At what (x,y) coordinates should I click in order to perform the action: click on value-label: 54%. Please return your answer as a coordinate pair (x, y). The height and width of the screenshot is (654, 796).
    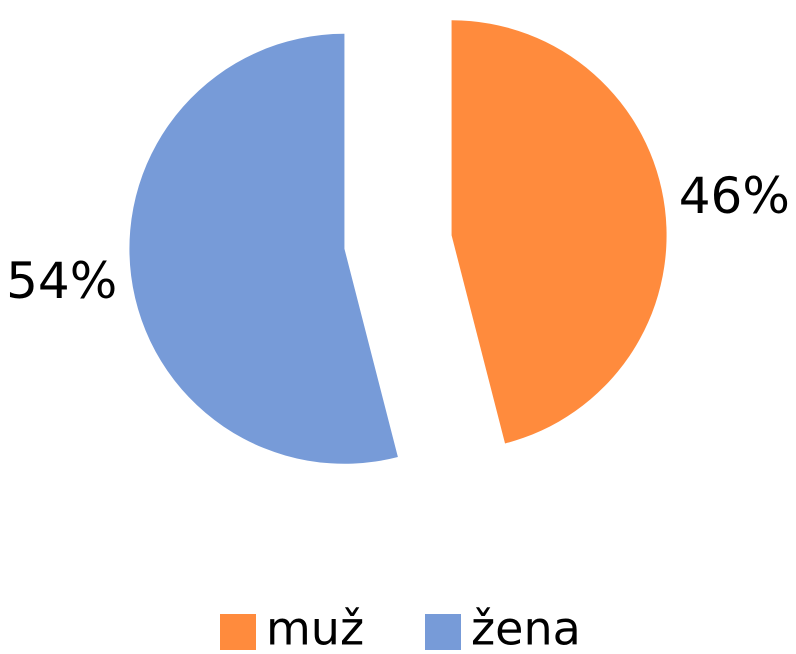
    Looking at the image, I should click on (61, 281).